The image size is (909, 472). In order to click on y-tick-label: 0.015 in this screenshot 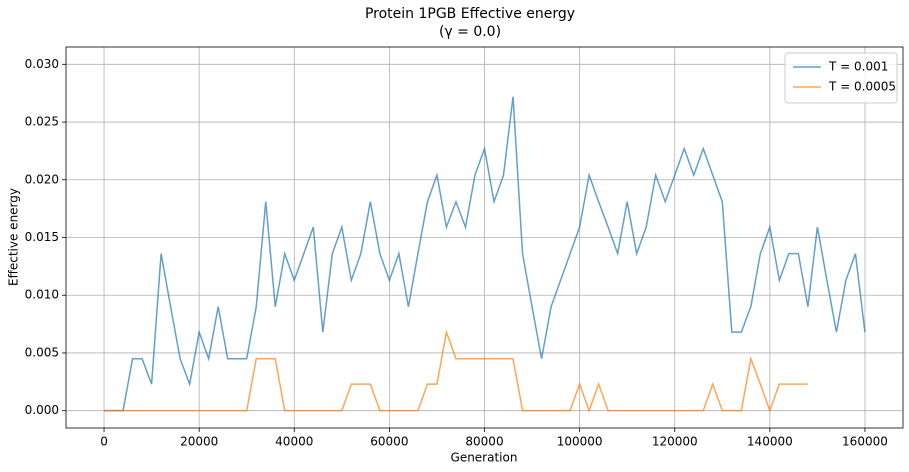, I will do `click(42, 237)`.